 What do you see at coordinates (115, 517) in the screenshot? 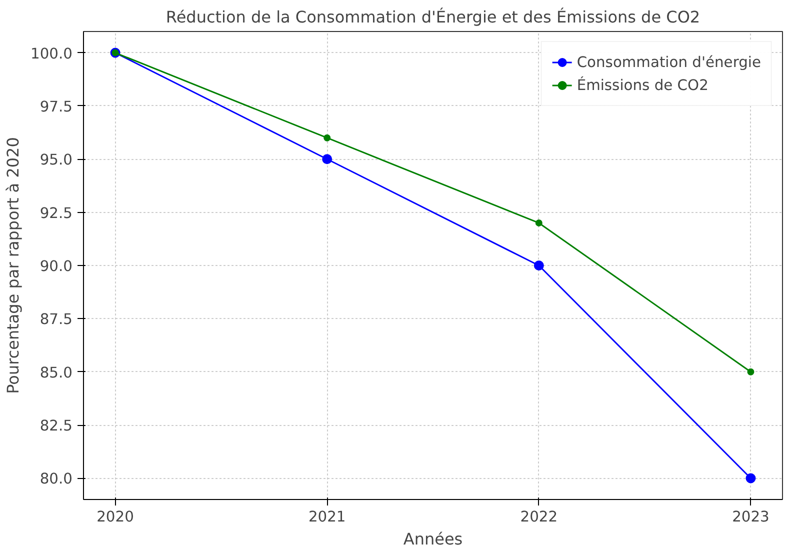
I see `x-tick-label: 2020` at bounding box center [115, 517].